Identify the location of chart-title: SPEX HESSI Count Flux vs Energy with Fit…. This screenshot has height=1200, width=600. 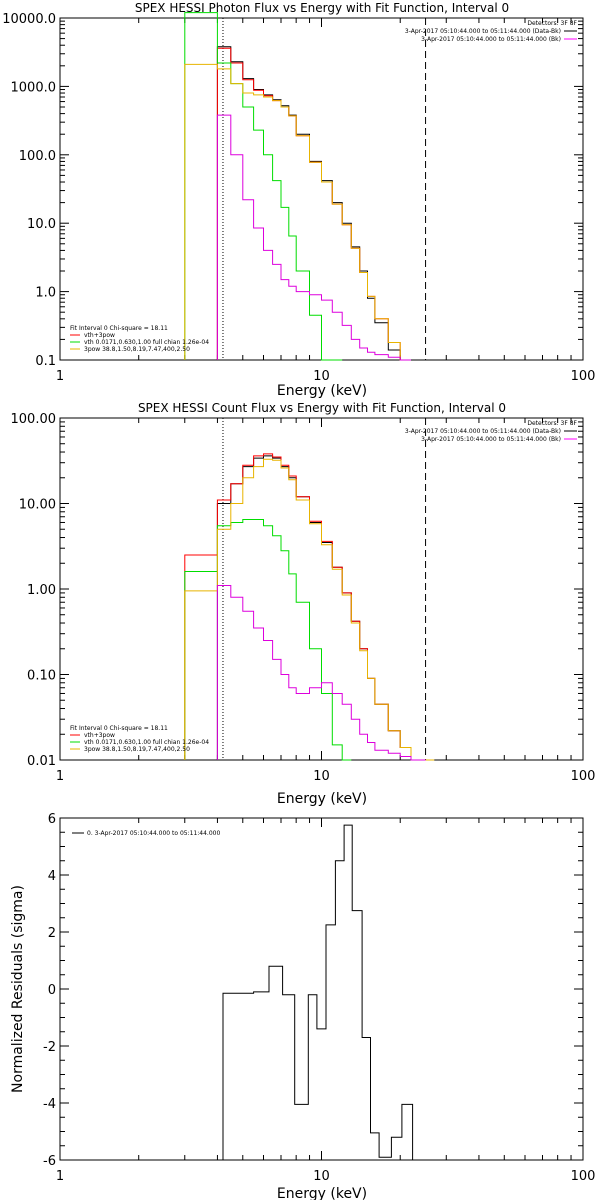
(322, 408).